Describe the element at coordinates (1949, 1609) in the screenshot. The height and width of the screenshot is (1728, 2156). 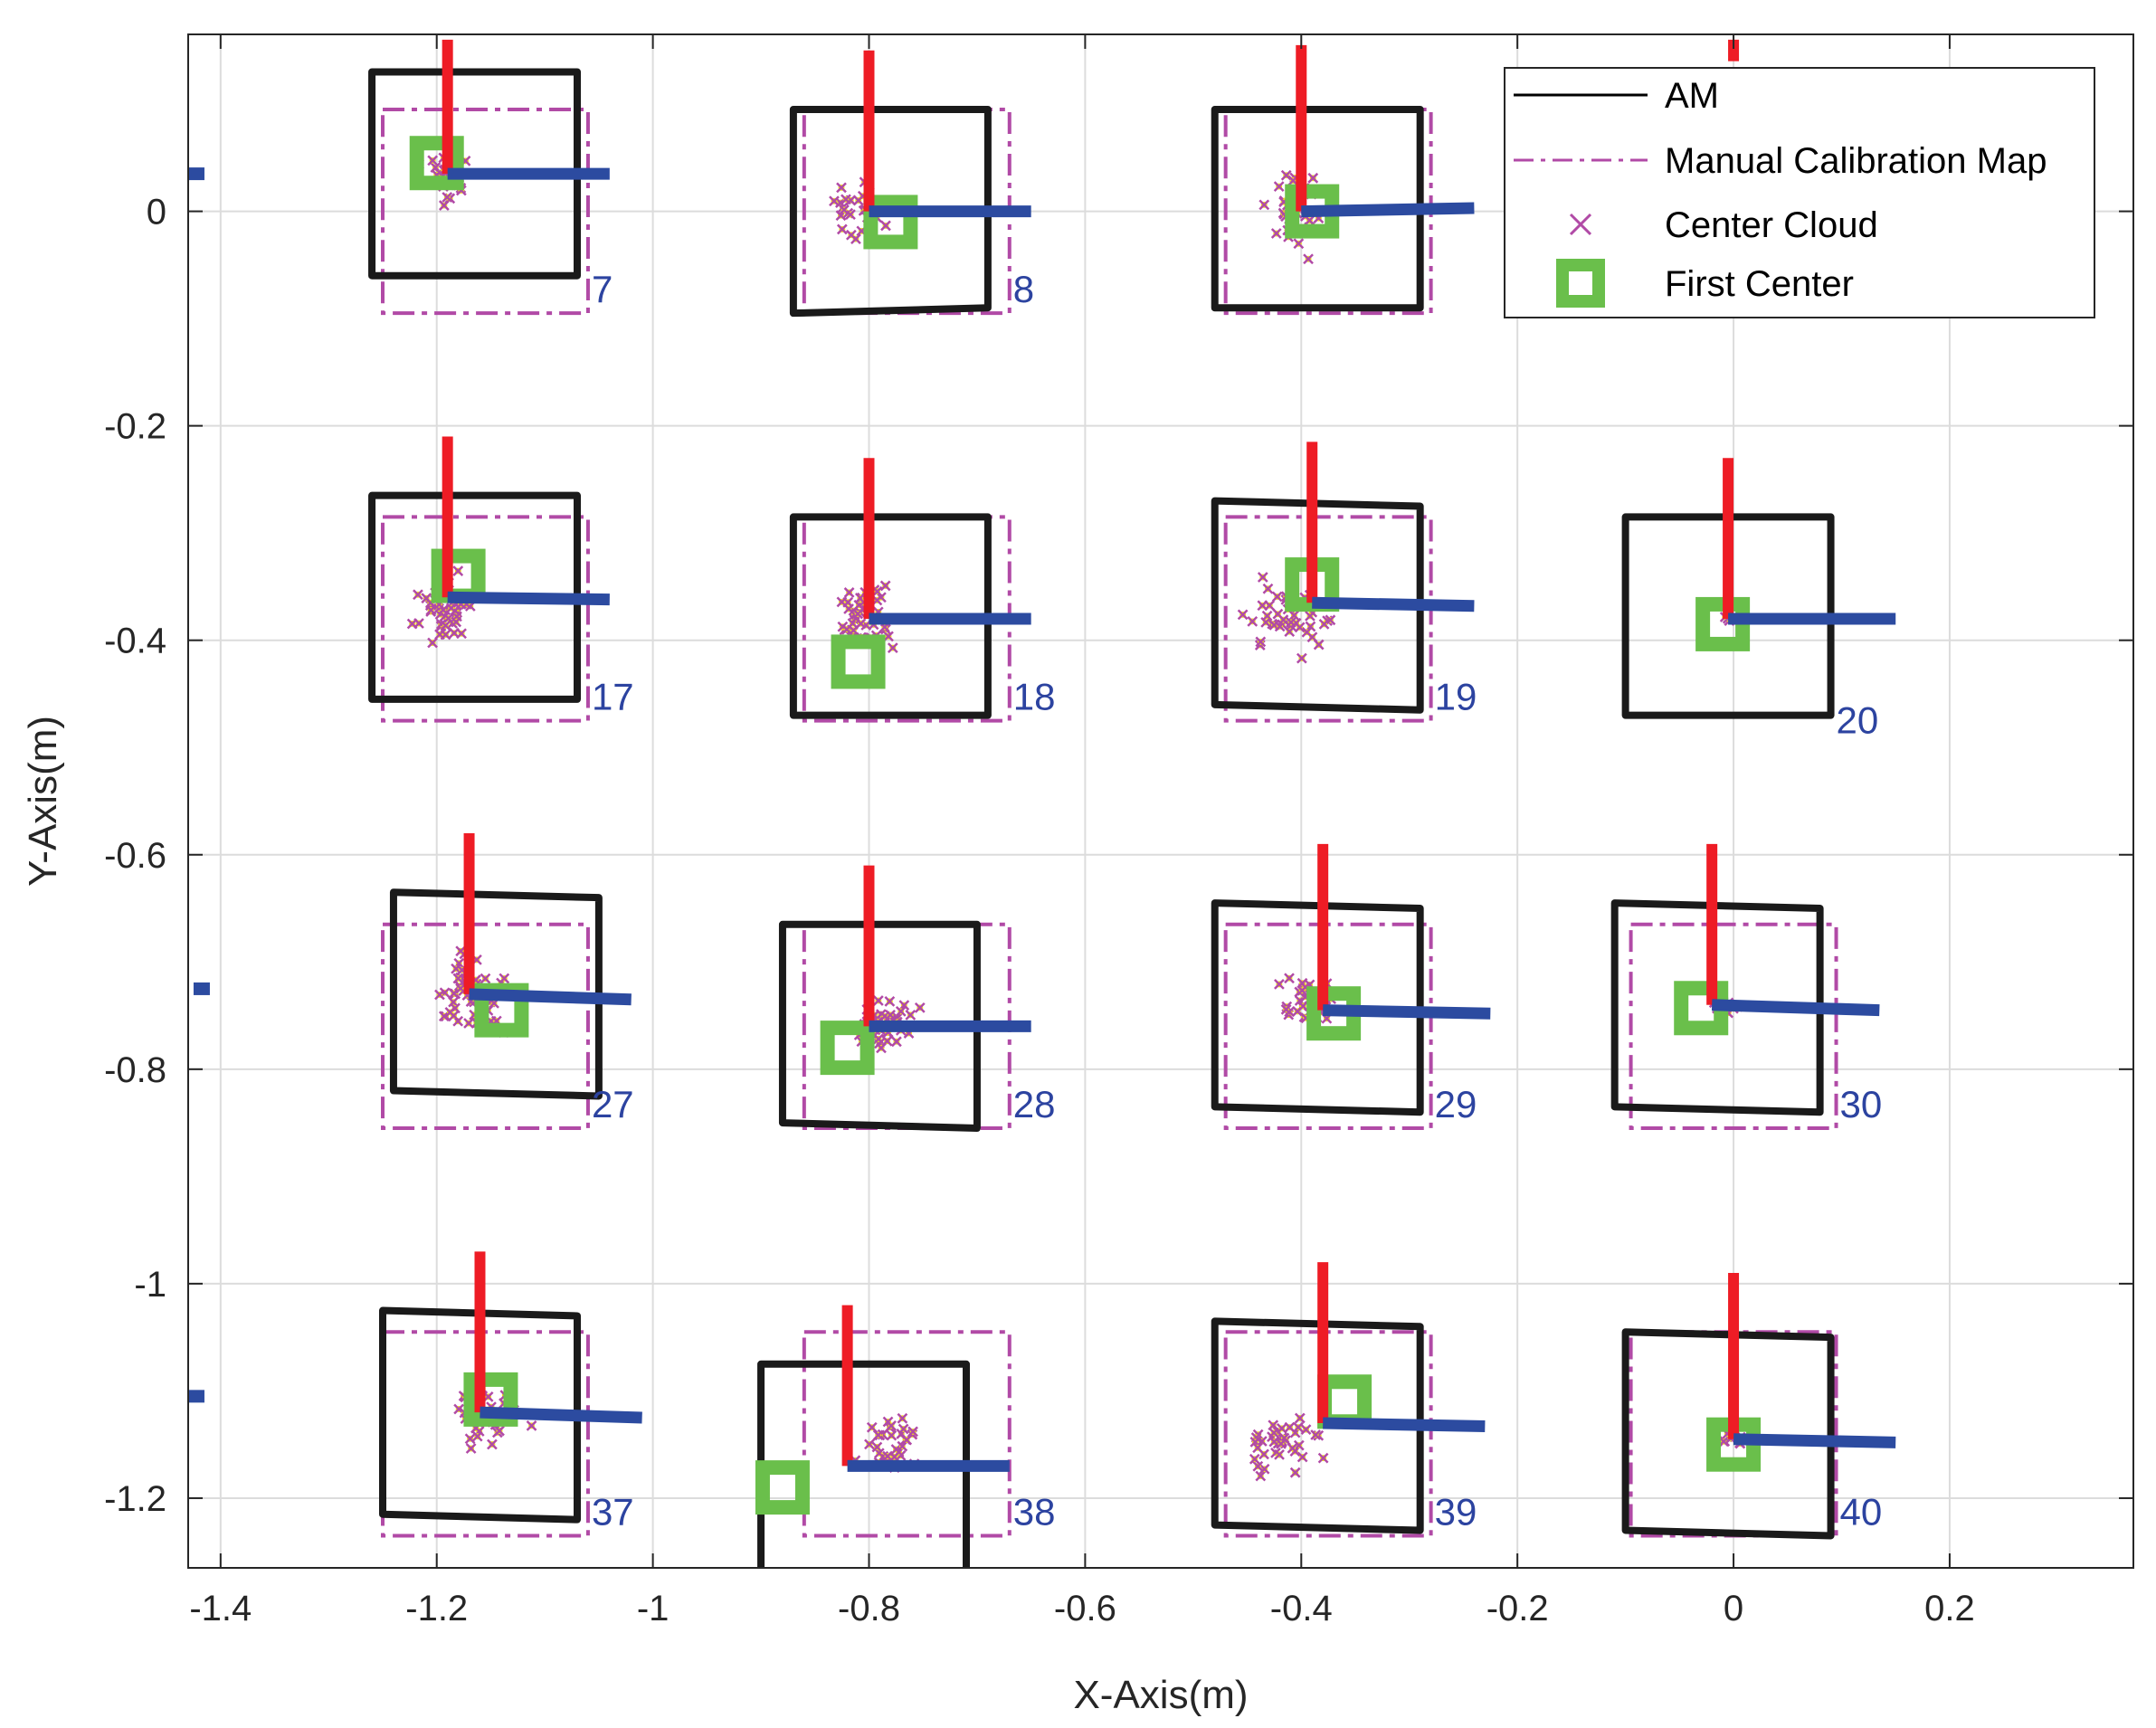
I see `x-tick-label: 0.2` at that location.